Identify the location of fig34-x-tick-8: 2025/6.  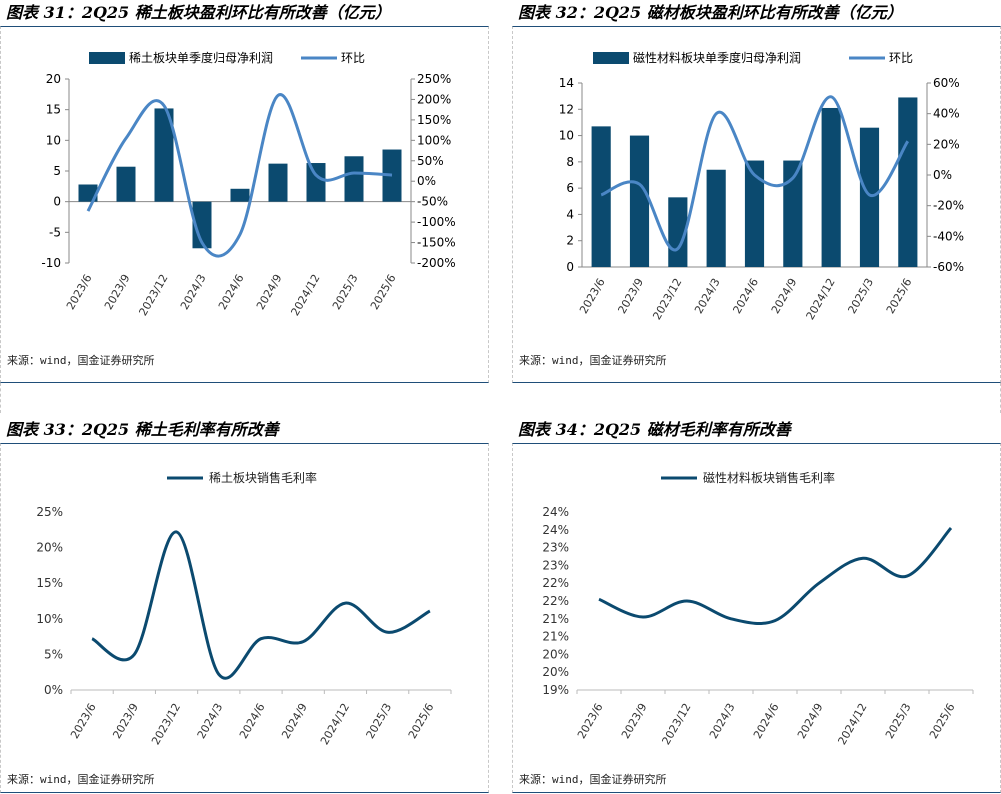
(942, 721).